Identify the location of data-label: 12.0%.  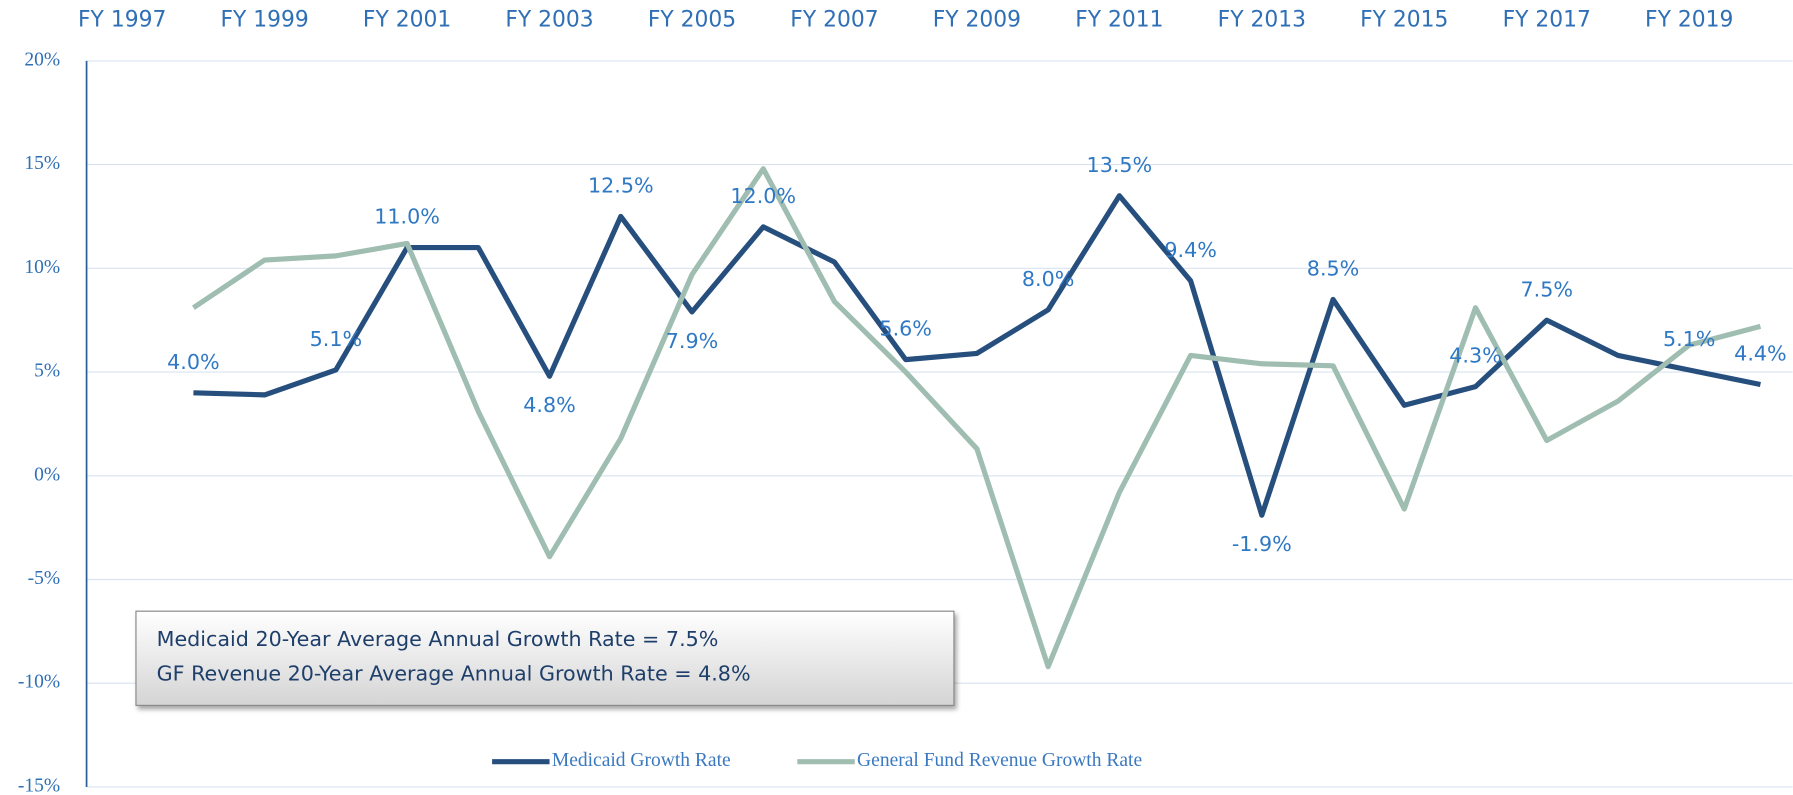
(763, 196).